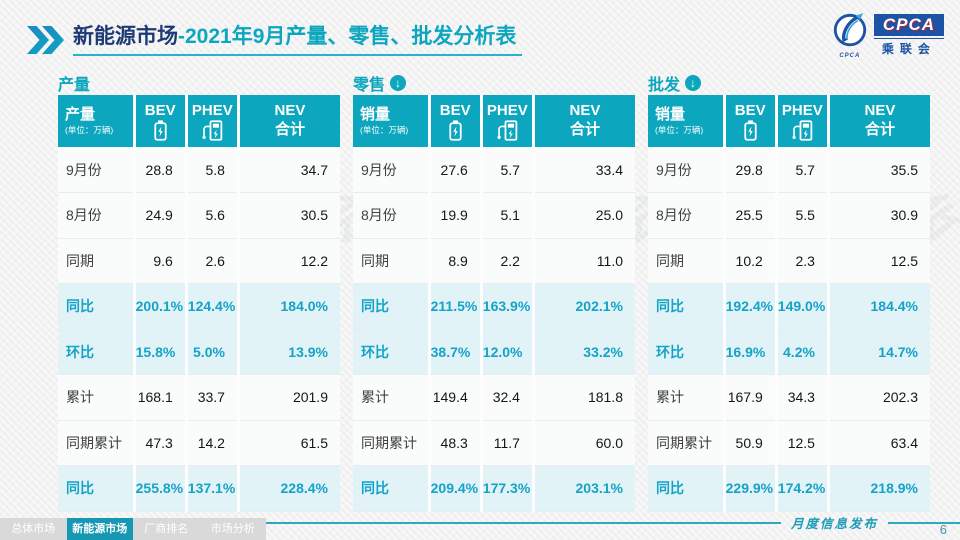 This screenshot has height=540, width=960. I want to click on cell-value: 60.0, so click(583, 443).